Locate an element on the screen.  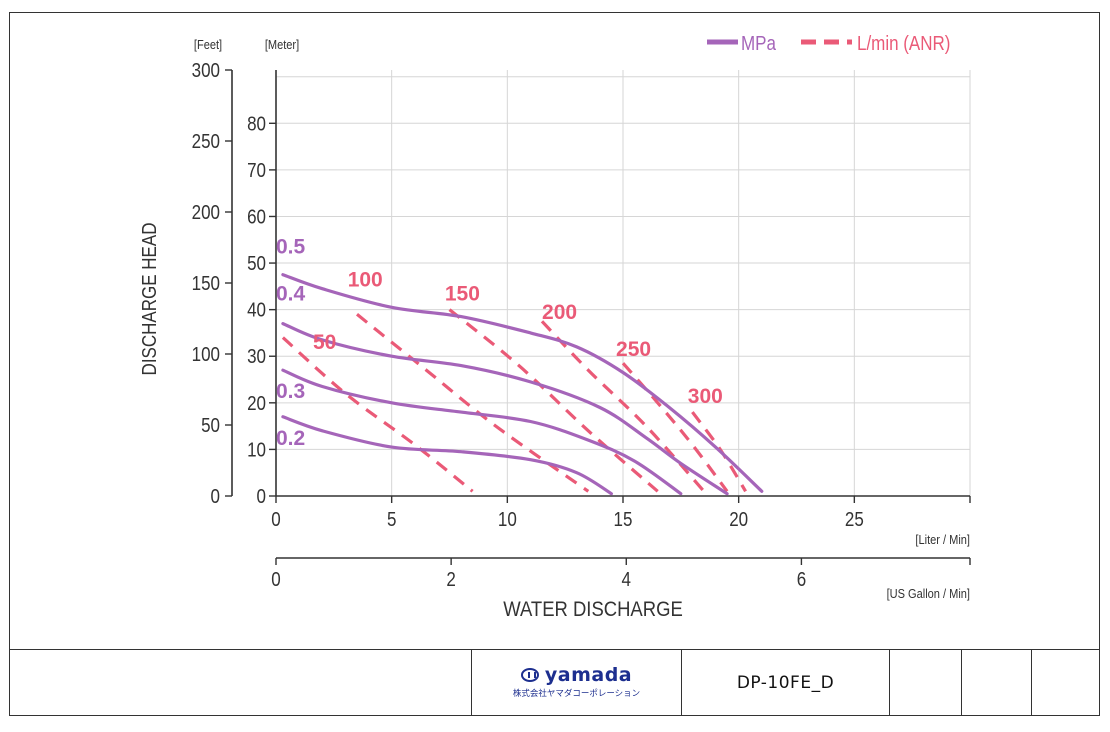
yamada-mark-icon is located at coordinates (529, 675).